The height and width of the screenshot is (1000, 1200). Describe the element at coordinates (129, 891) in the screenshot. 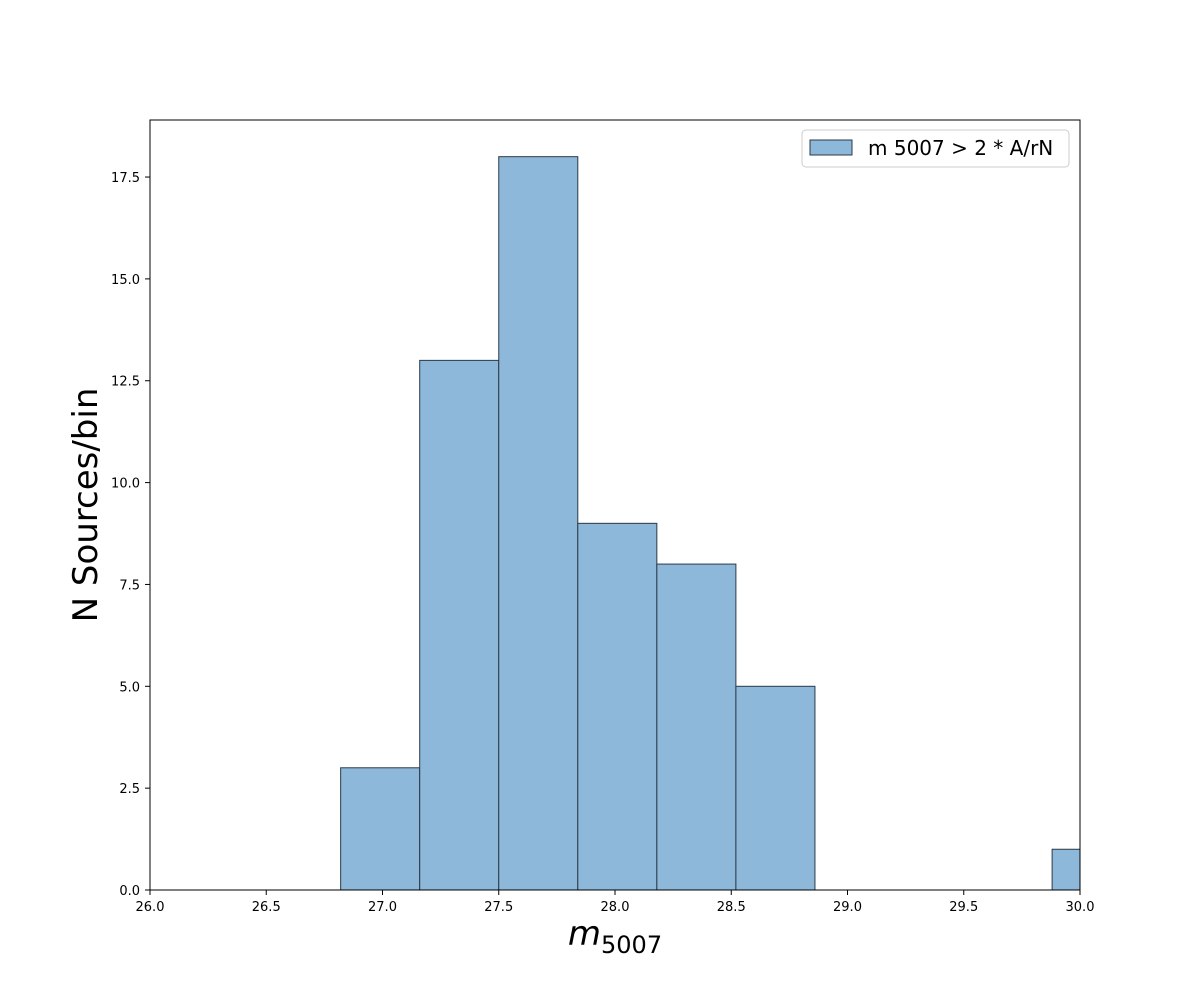

I see `y-tick-label: 0.0` at that location.